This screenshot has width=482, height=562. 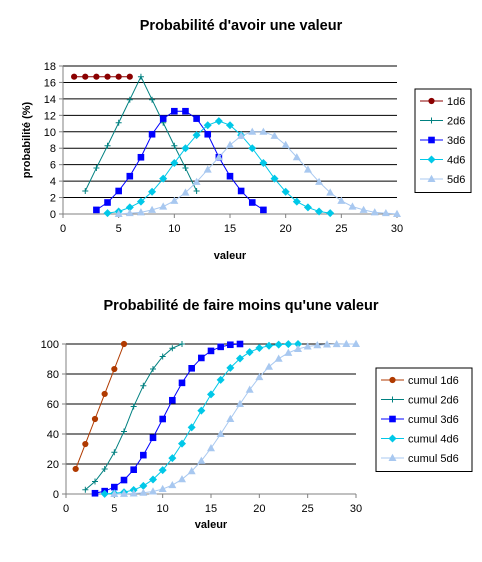 What do you see at coordinates (241, 26) in the screenshot?
I see `chart-title: Probabilité d'avoir une valeur` at bounding box center [241, 26].